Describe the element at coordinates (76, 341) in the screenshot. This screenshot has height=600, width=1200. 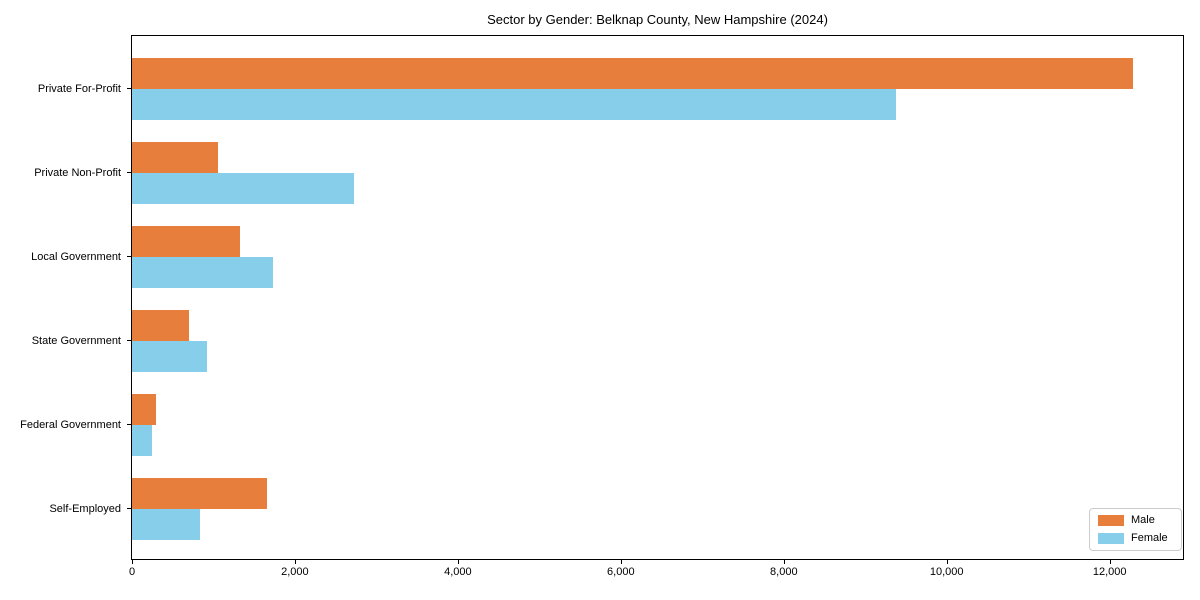
I see `y-tick-label-state-government: State Government` at that location.